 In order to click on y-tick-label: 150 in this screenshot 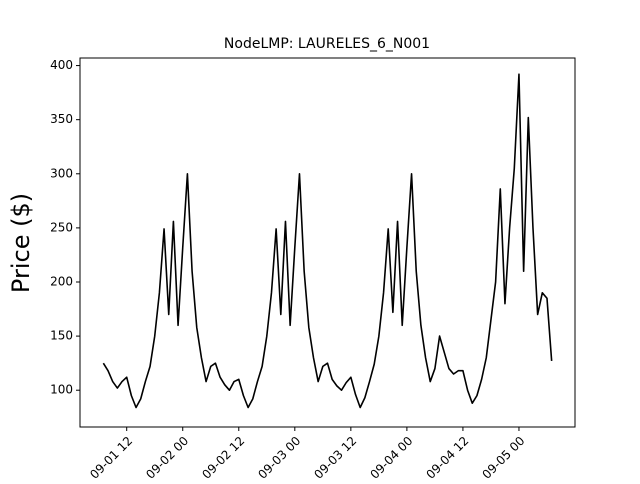, I will do `click(61, 336)`.